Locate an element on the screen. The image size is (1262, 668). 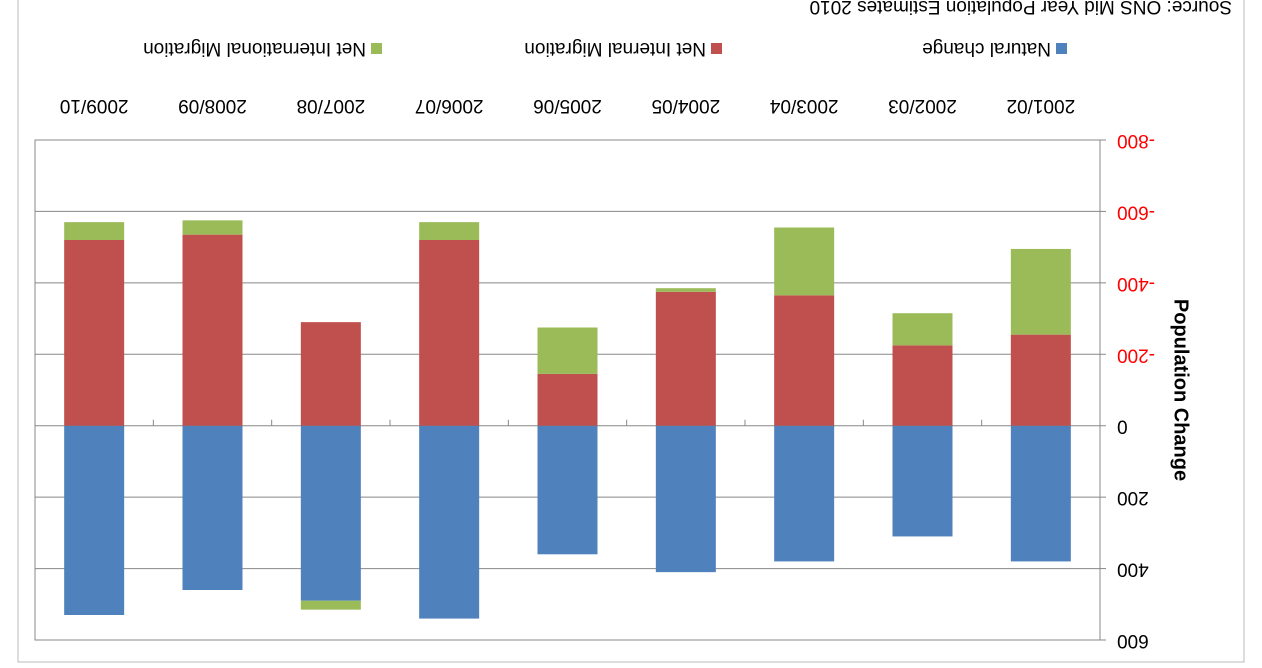
x-tick-label: 2006/07 is located at coordinates (449, 105).